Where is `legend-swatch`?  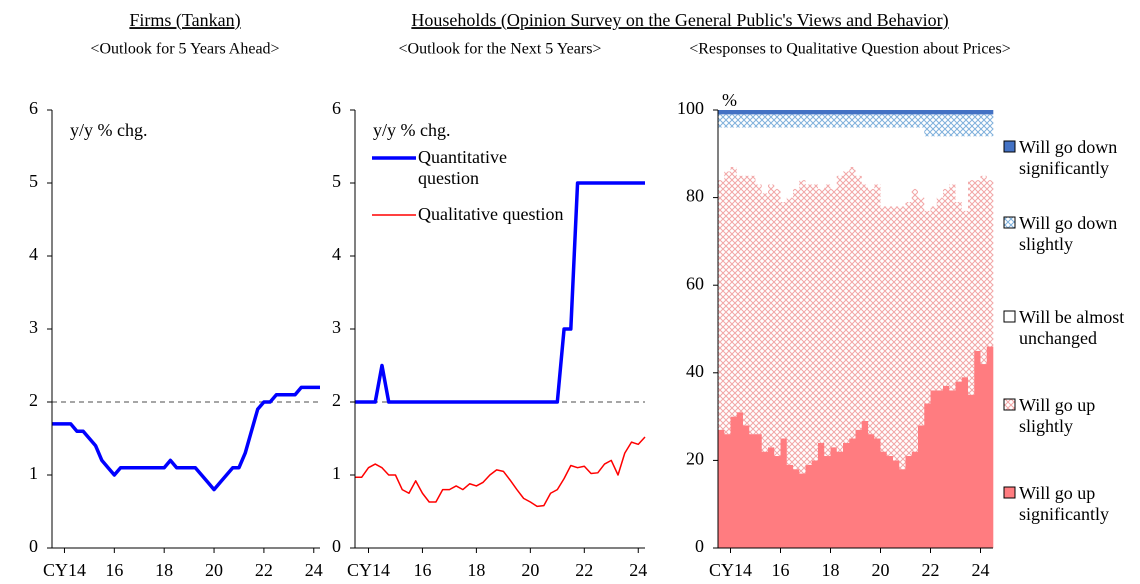 legend-swatch is located at coordinates (1009, 316).